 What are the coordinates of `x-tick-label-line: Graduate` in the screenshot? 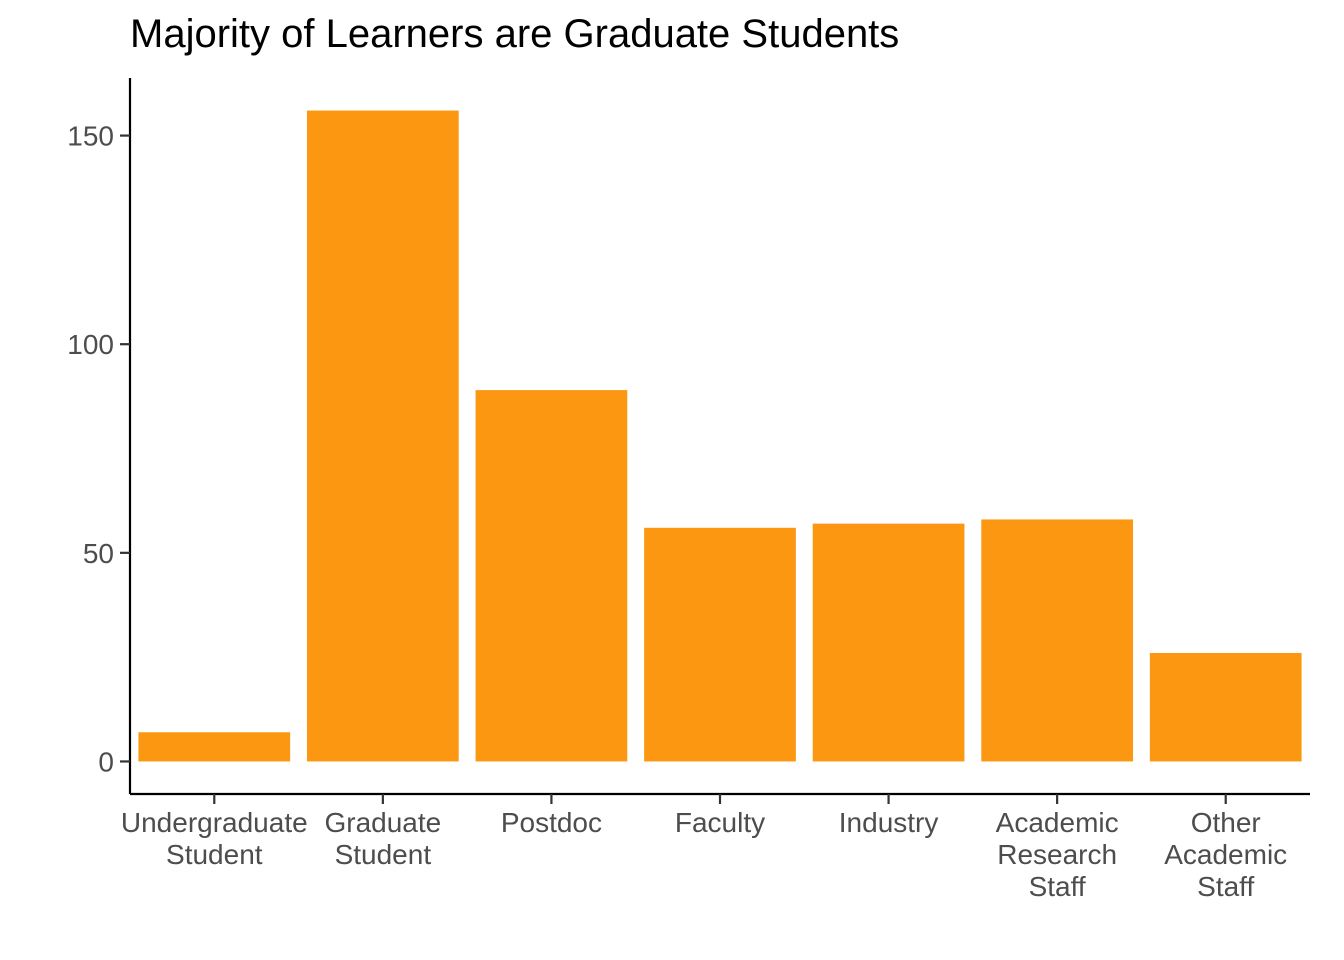 It's located at (382, 822).